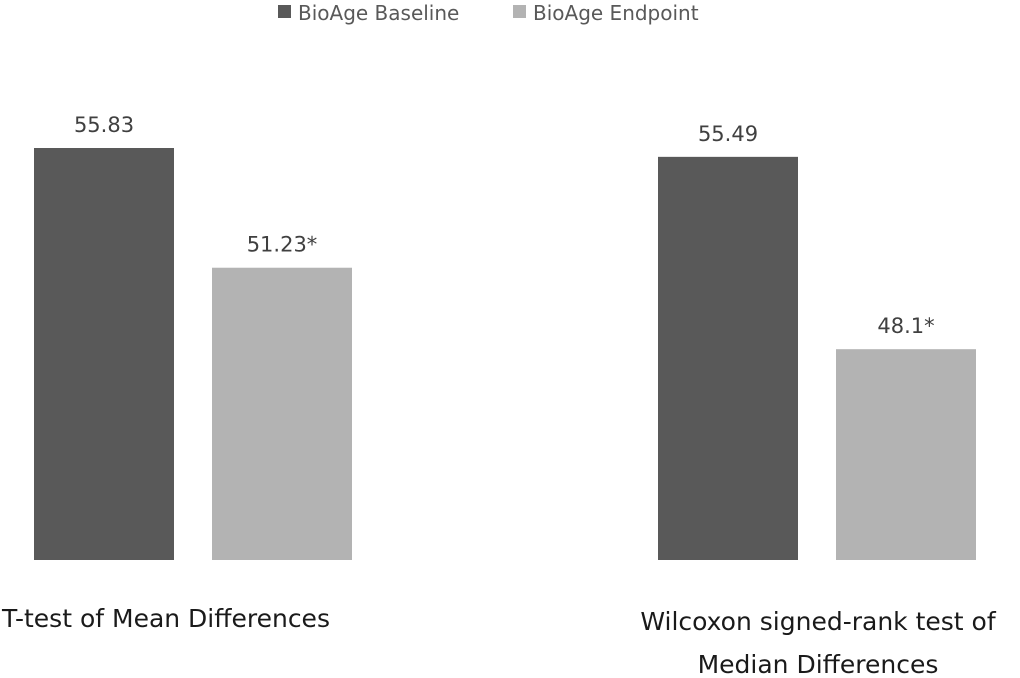  I want to click on legend-label-baseline: BioAge Baseline, so click(378, 13).